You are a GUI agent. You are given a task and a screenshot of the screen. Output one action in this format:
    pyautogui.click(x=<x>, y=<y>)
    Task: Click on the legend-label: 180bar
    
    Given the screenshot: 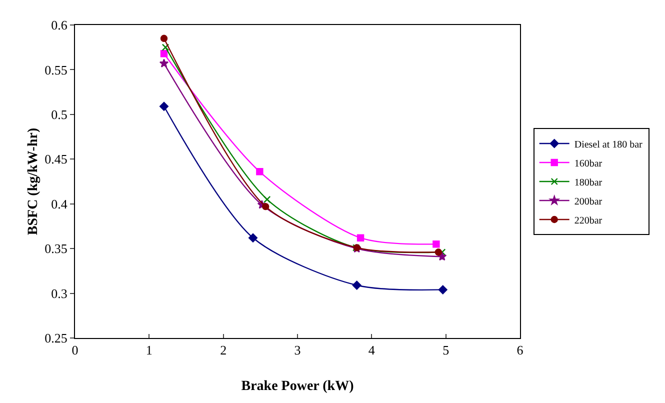 What is the action you would take?
    pyautogui.click(x=588, y=182)
    